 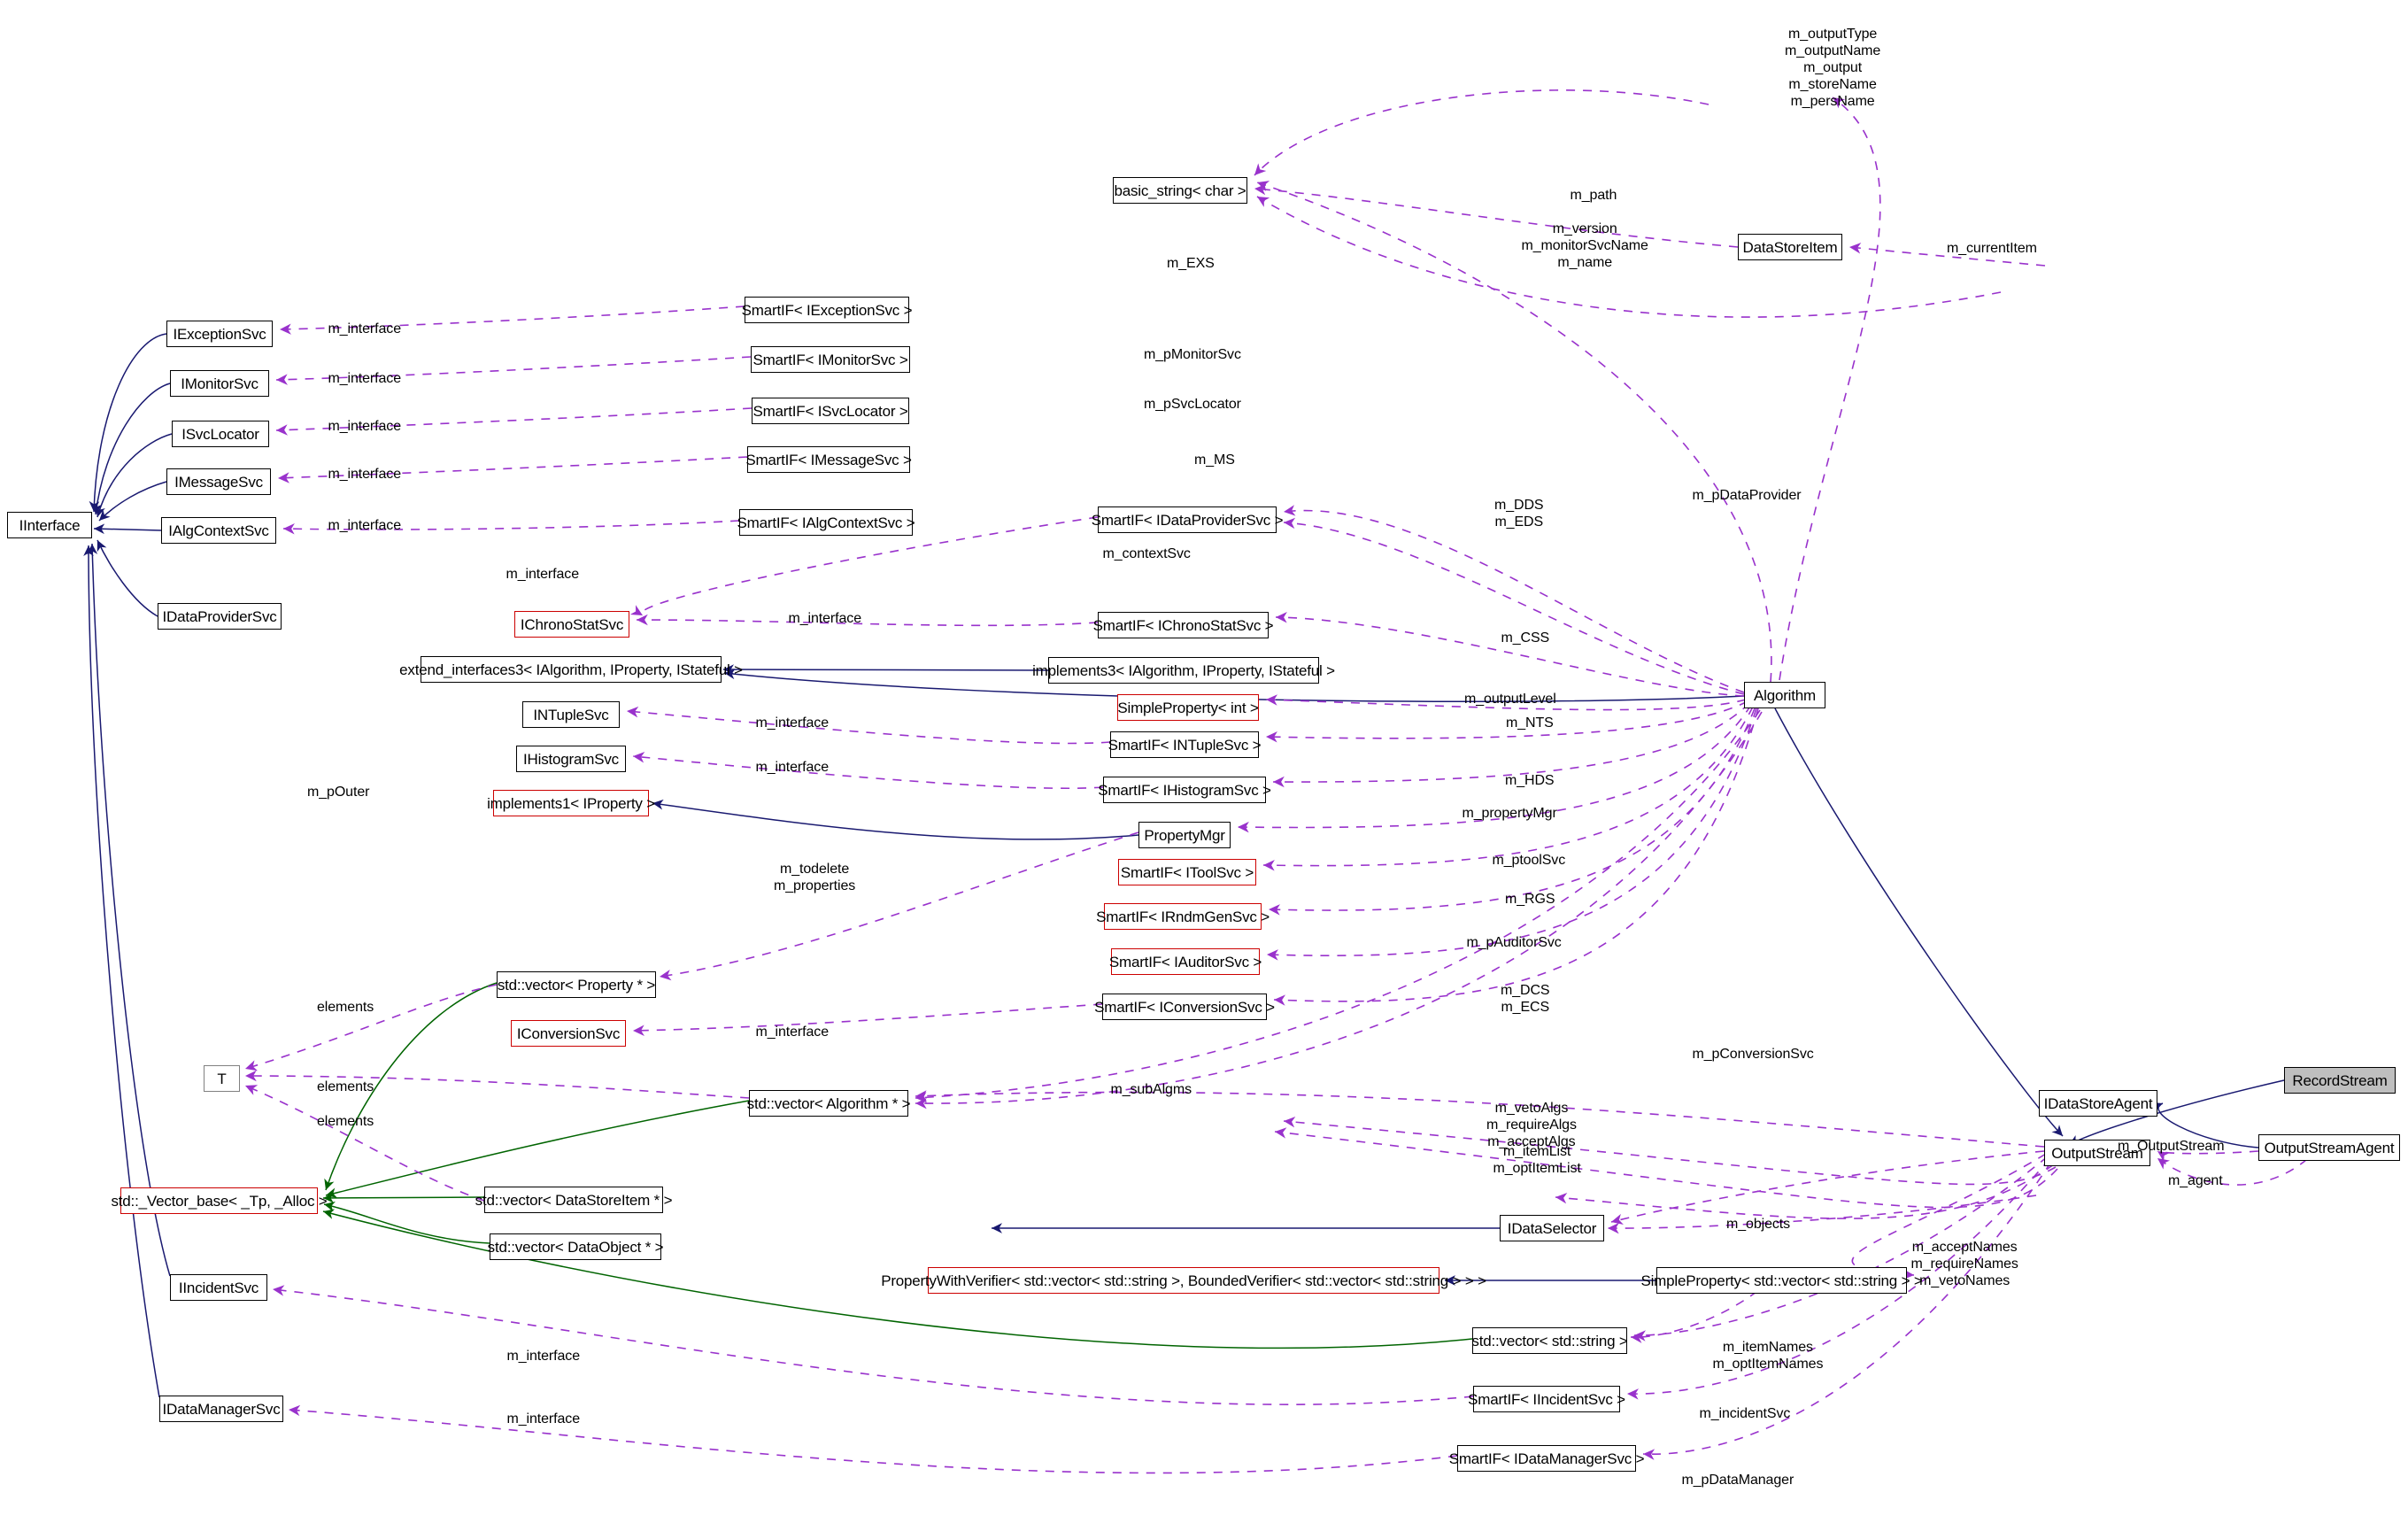 I want to click on edge-label-l-dds-eds: m_DDS m_EDS, so click(x=1519, y=514).